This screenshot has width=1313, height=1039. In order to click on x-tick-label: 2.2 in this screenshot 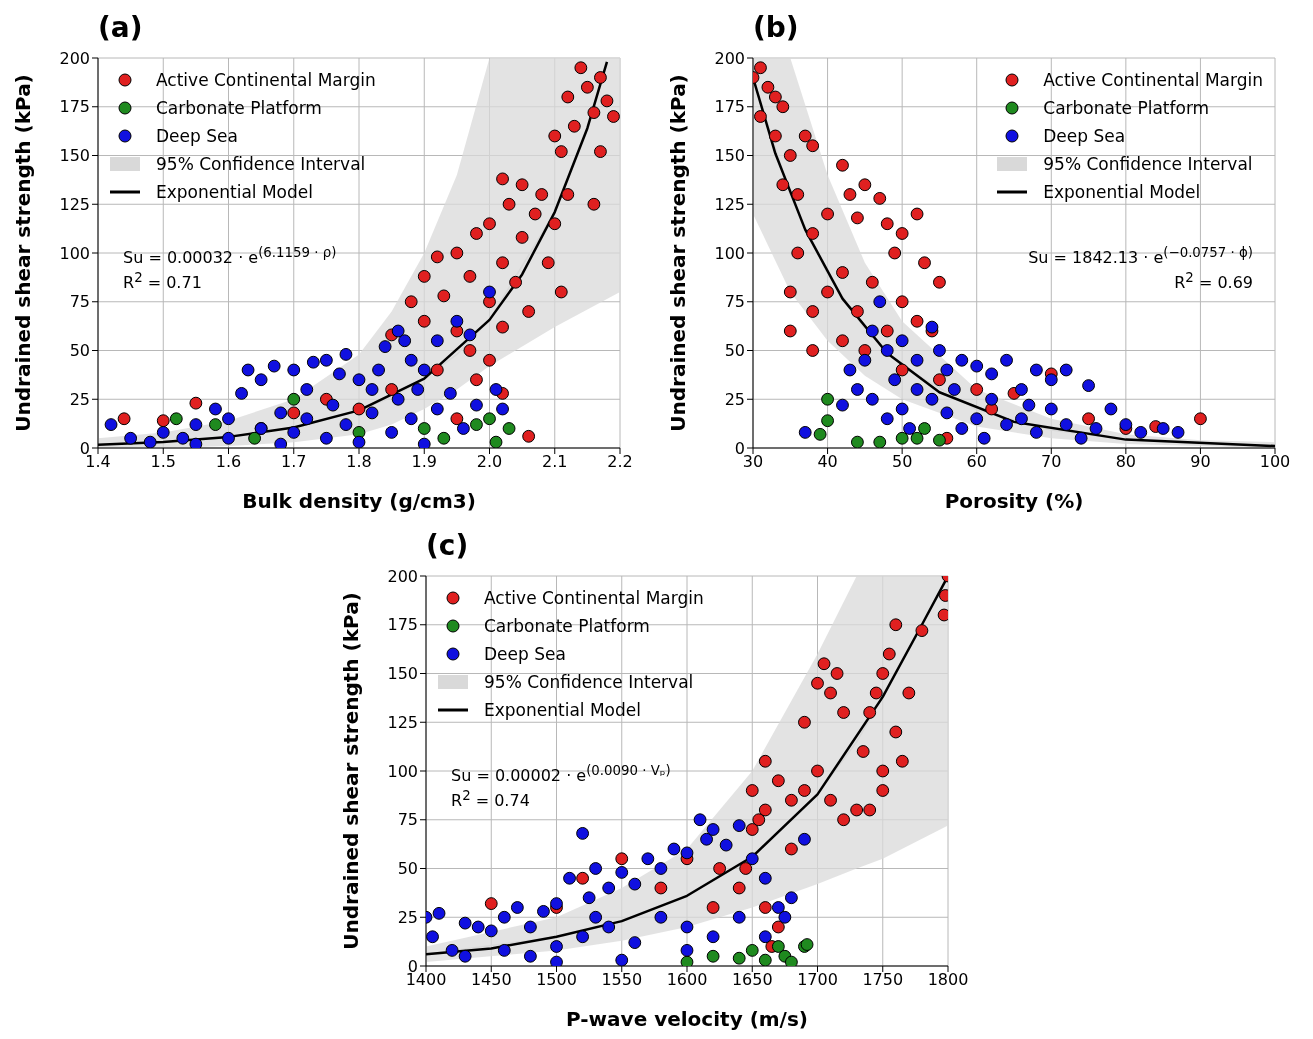, I will do `click(620, 462)`.